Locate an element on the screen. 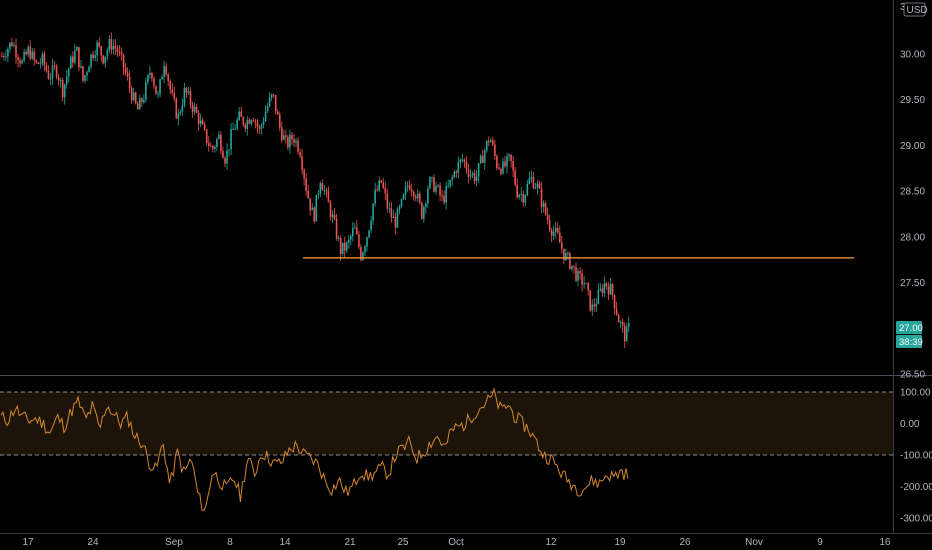 Image resolution: width=932 pixels, height=550 pixels. time-tick-label: Sep is located at coordinates (174, 542).